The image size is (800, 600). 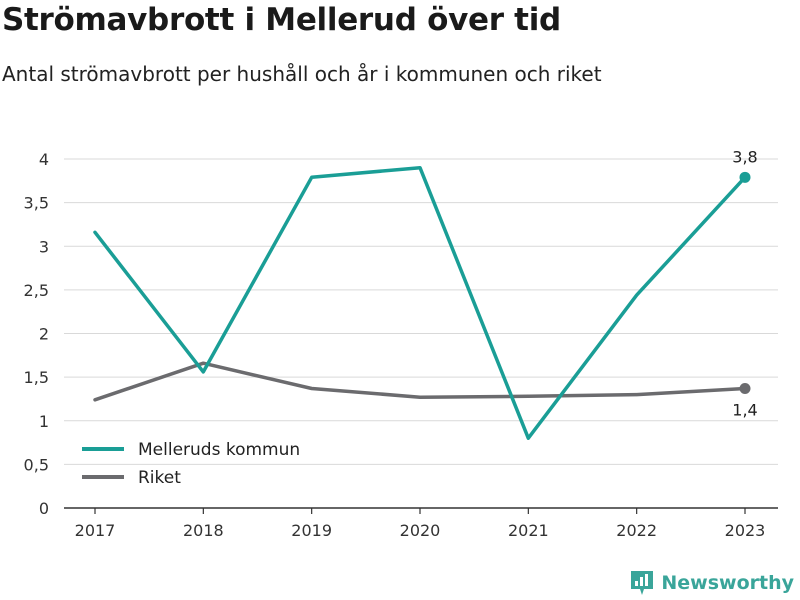 What do you see at coordinates (36, 334) in the screenshot?
I see `y-axis-ticks: 0 0,5 1 1,5 2 2,5 3 3,5 4` at bounding box center [36, 334].